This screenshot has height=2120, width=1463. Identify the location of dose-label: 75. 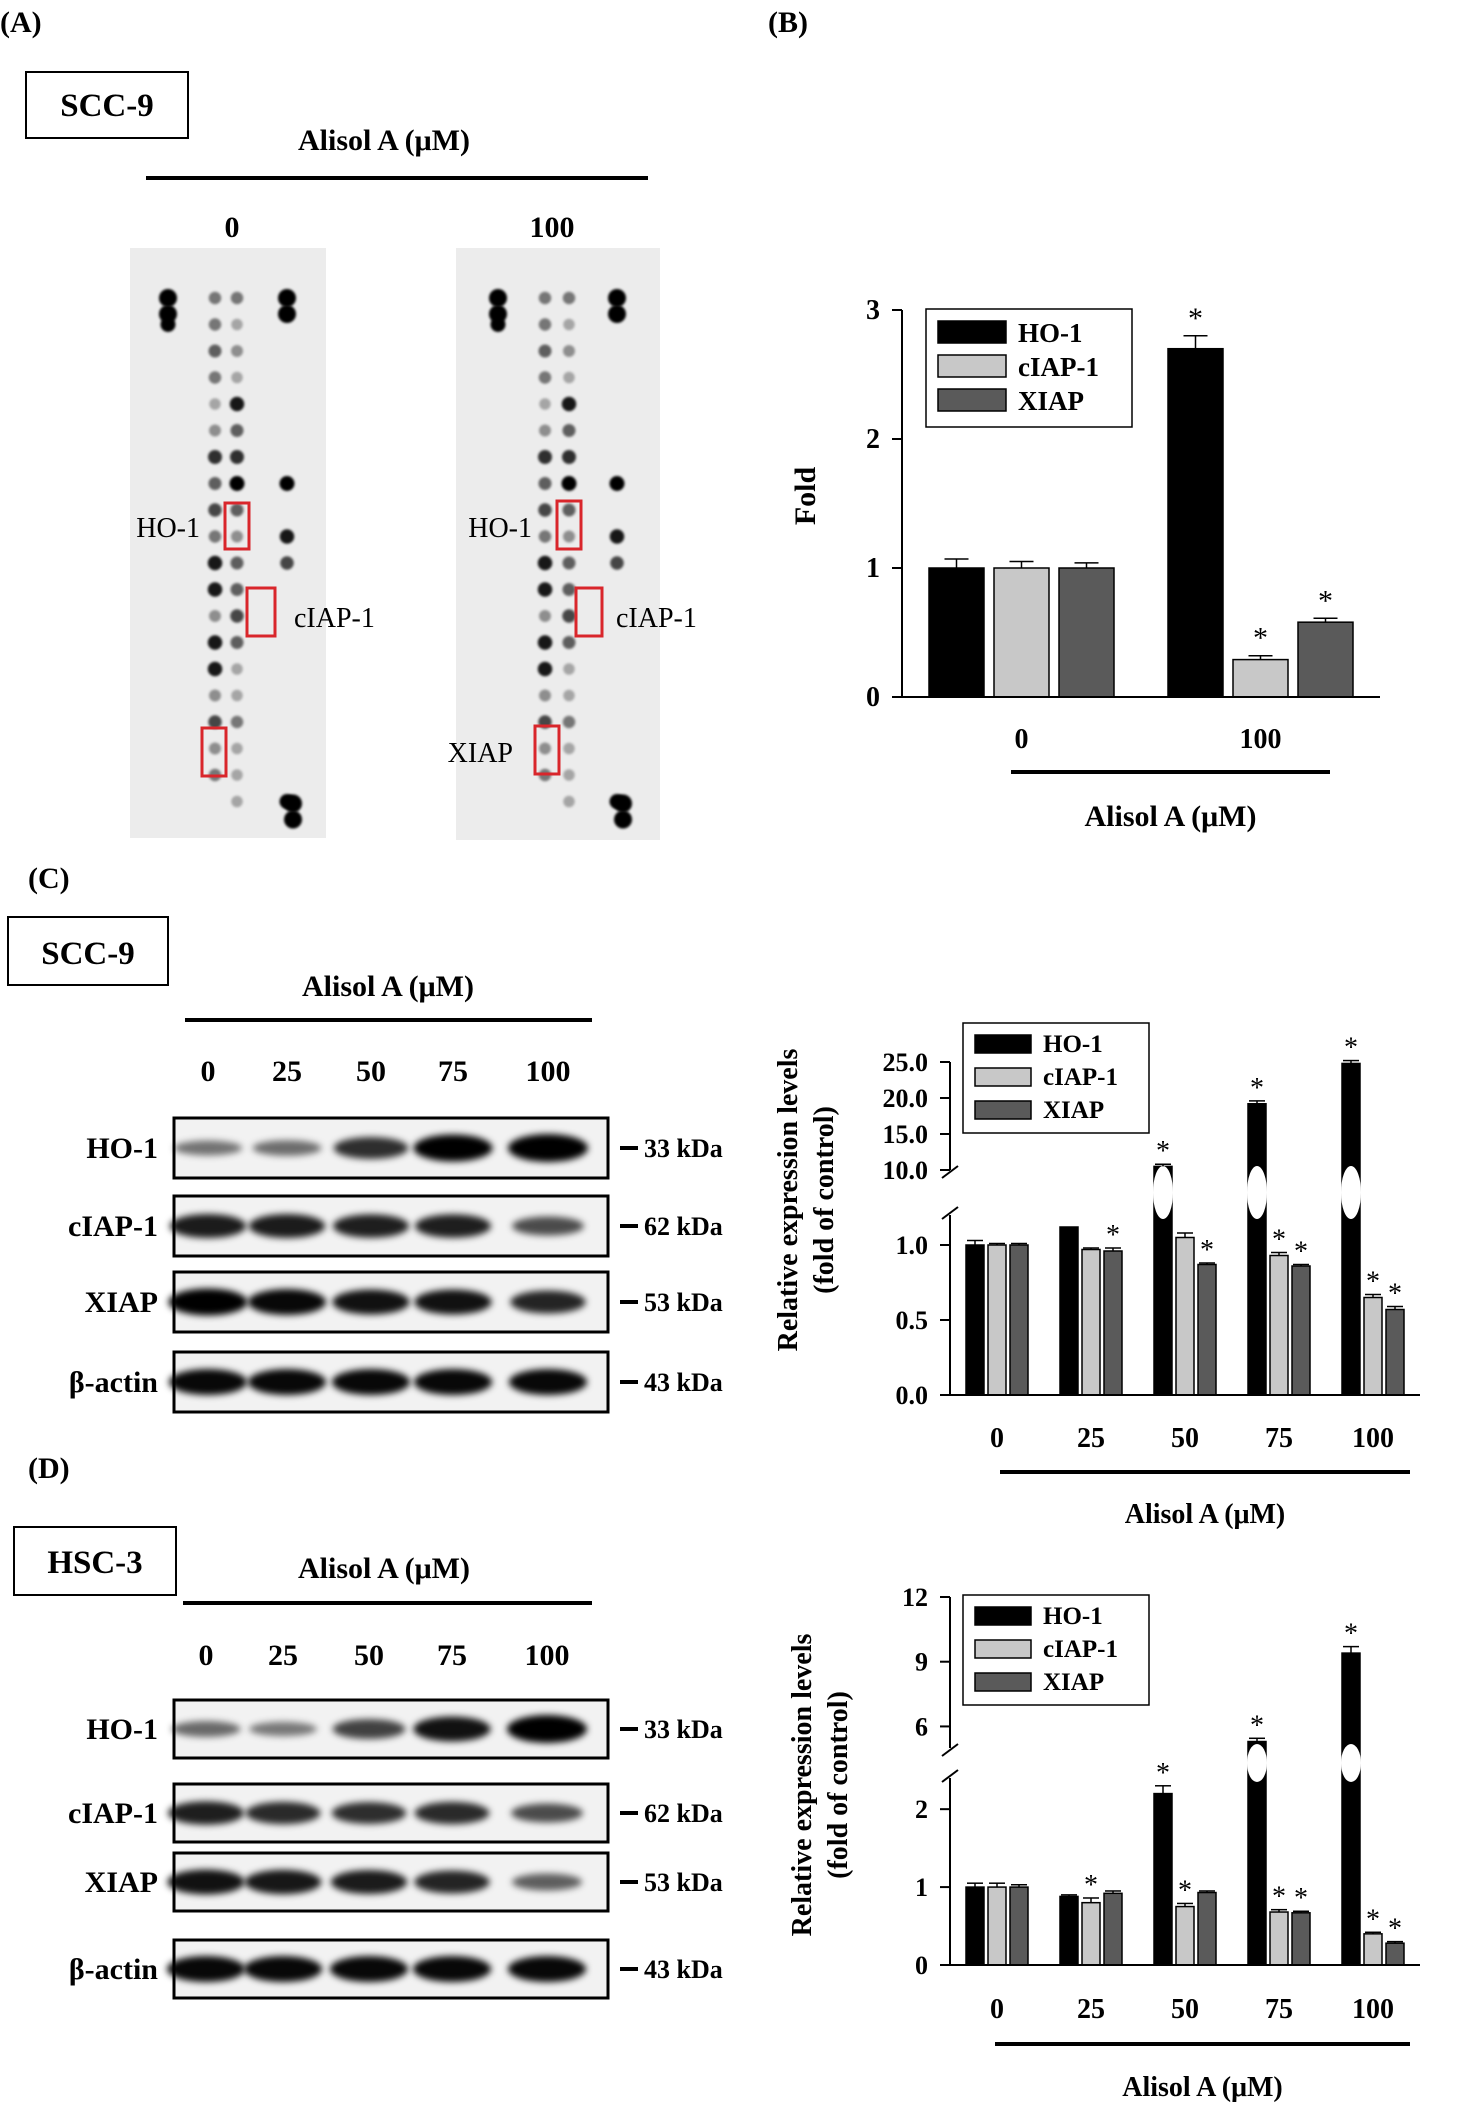
(453, 1071).